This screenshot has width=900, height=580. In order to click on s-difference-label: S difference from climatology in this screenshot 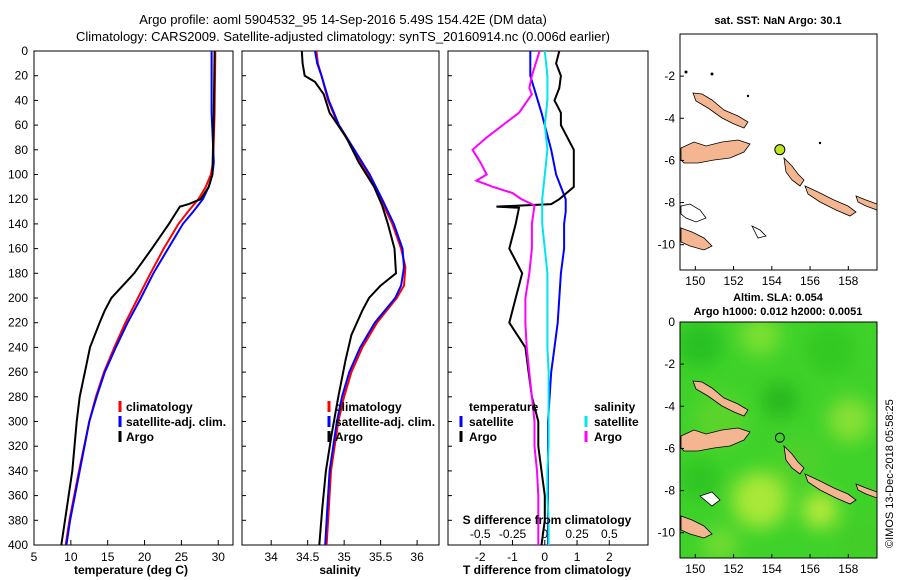, I will do `click(547, 520)`.